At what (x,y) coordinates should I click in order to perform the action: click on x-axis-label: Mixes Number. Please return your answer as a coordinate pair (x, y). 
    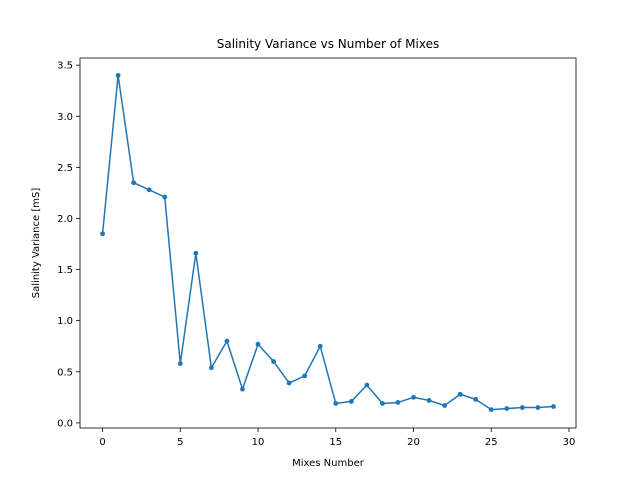
    Looking at the image, I should click on (328, 463).